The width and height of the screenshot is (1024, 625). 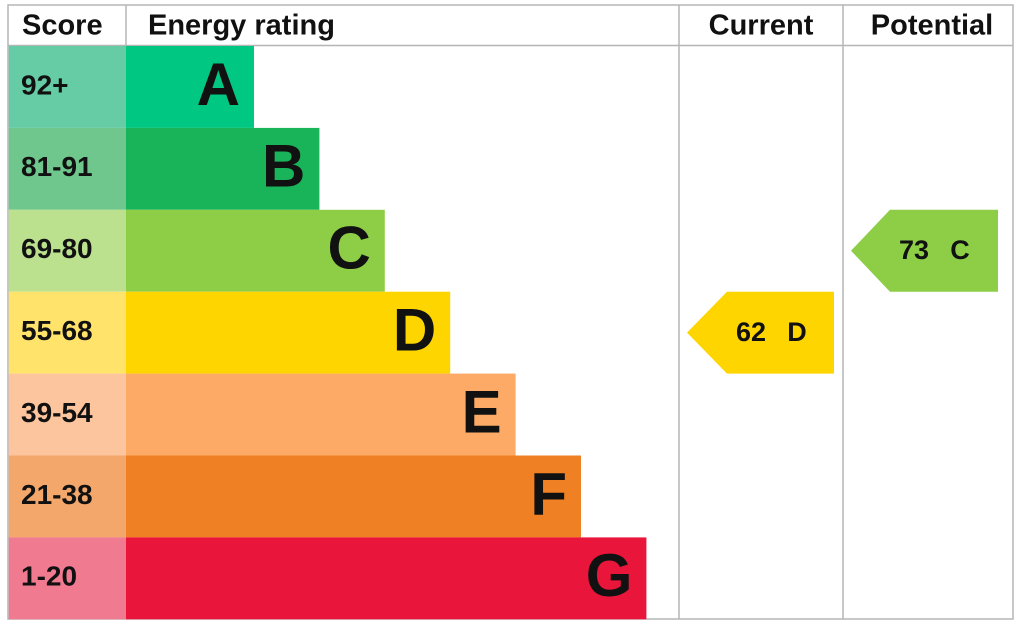 What do you see at coordinates (57, 412) in the screenshot?
I see `score-label: 39-54` at bounding box center [57, 412].